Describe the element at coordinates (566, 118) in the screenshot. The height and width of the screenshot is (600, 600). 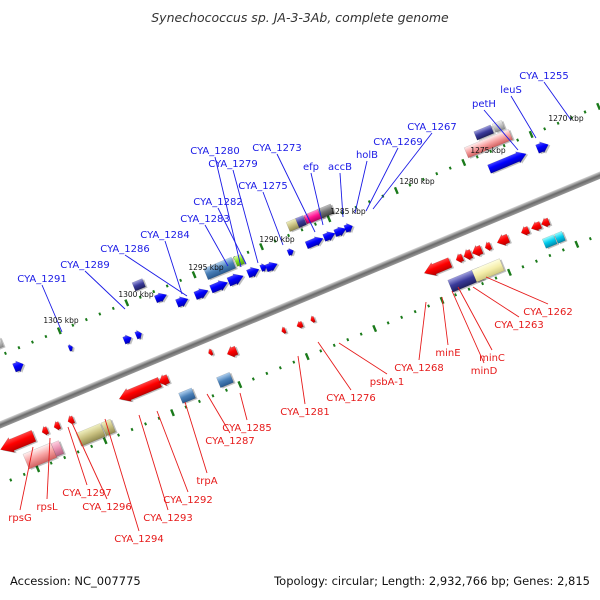
I see `kbp-label: 1270 kbp` at that location.